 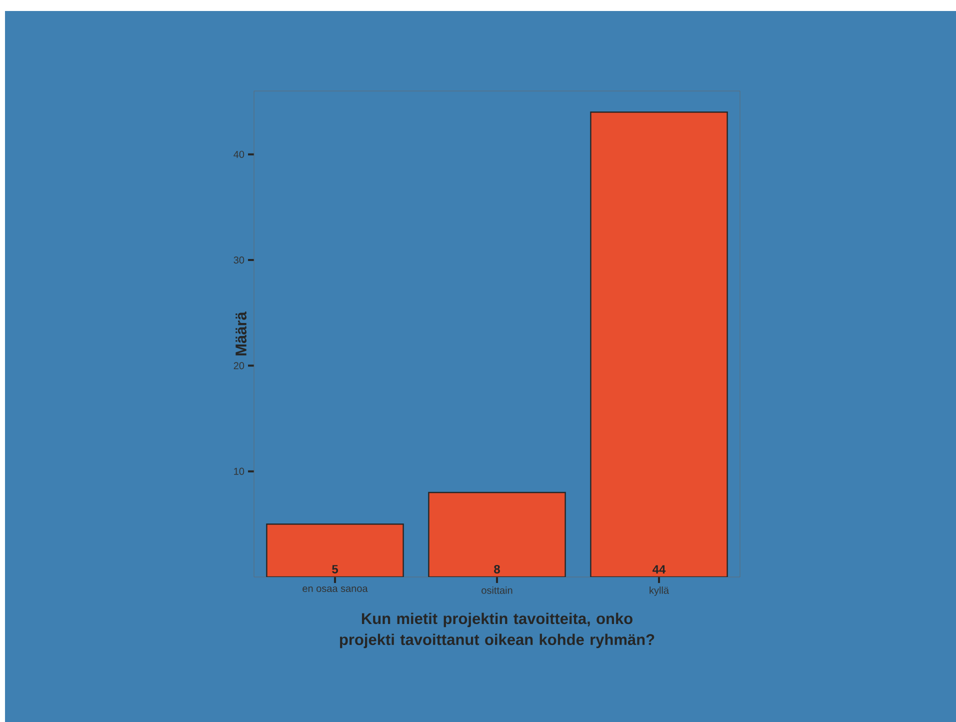 What do you see at coordinates (660, 591) in the screenshot?
I see `x-tick-label: kyllä` at bounding box center [660, 591].